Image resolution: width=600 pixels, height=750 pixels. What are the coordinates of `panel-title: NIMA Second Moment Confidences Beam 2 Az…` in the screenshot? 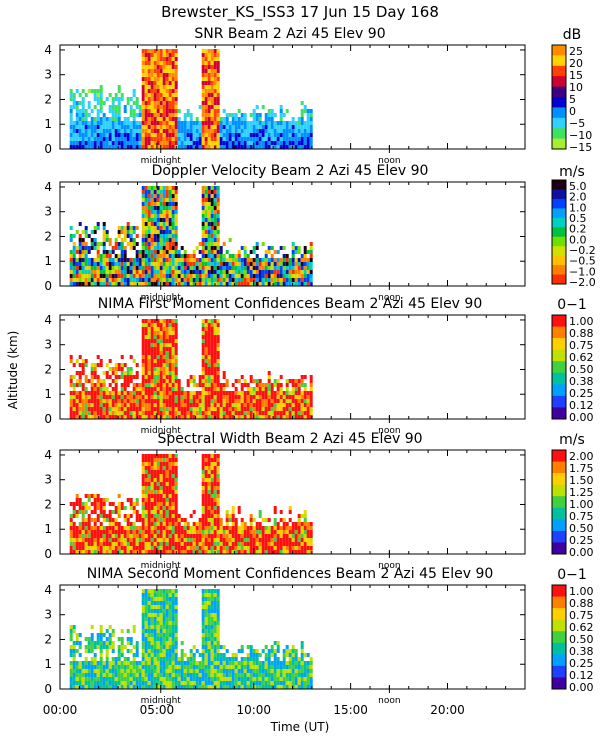 It's located at (290, 574).